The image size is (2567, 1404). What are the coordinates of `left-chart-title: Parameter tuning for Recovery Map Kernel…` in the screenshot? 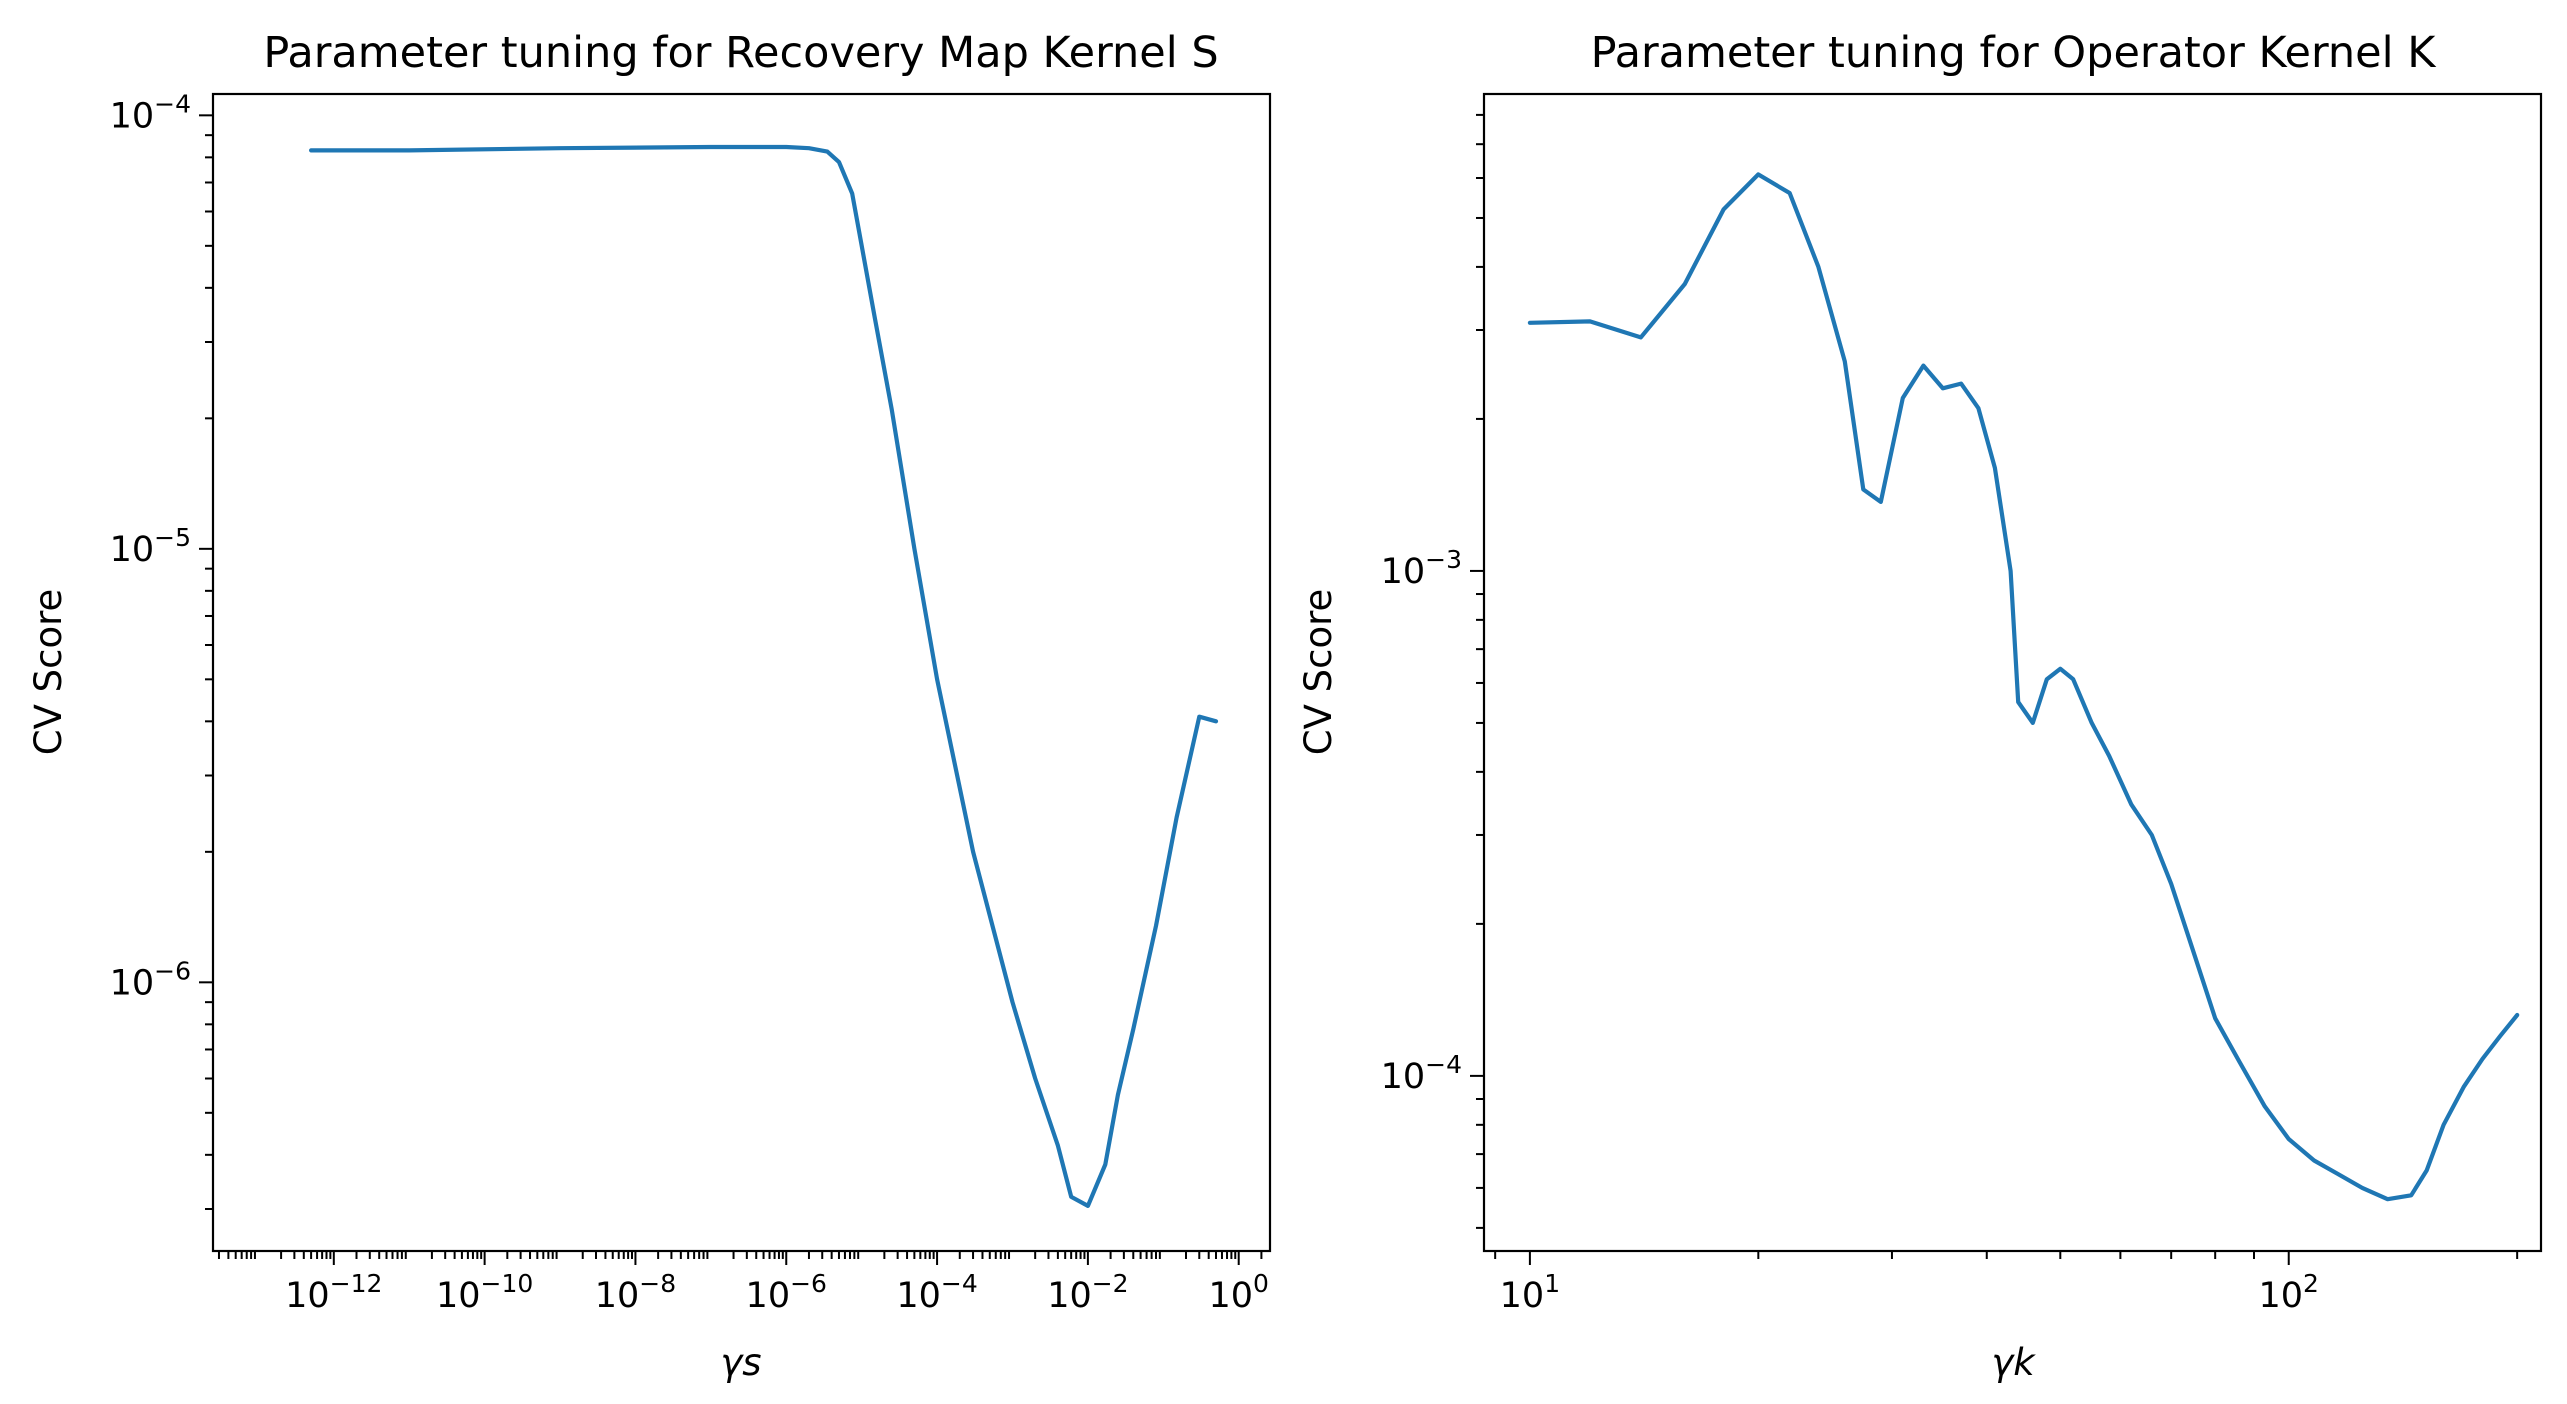 It's located at (740, 53).